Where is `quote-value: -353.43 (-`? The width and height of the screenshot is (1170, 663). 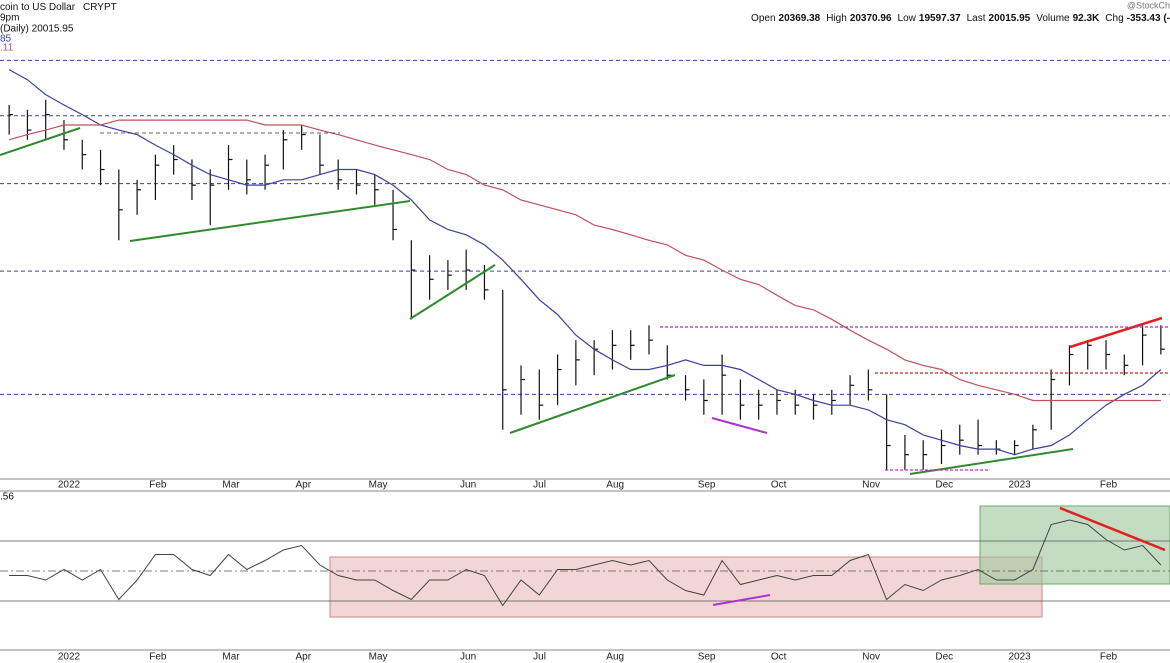
quote-value: -353.43 (- is located at coordinates (1148, 18).